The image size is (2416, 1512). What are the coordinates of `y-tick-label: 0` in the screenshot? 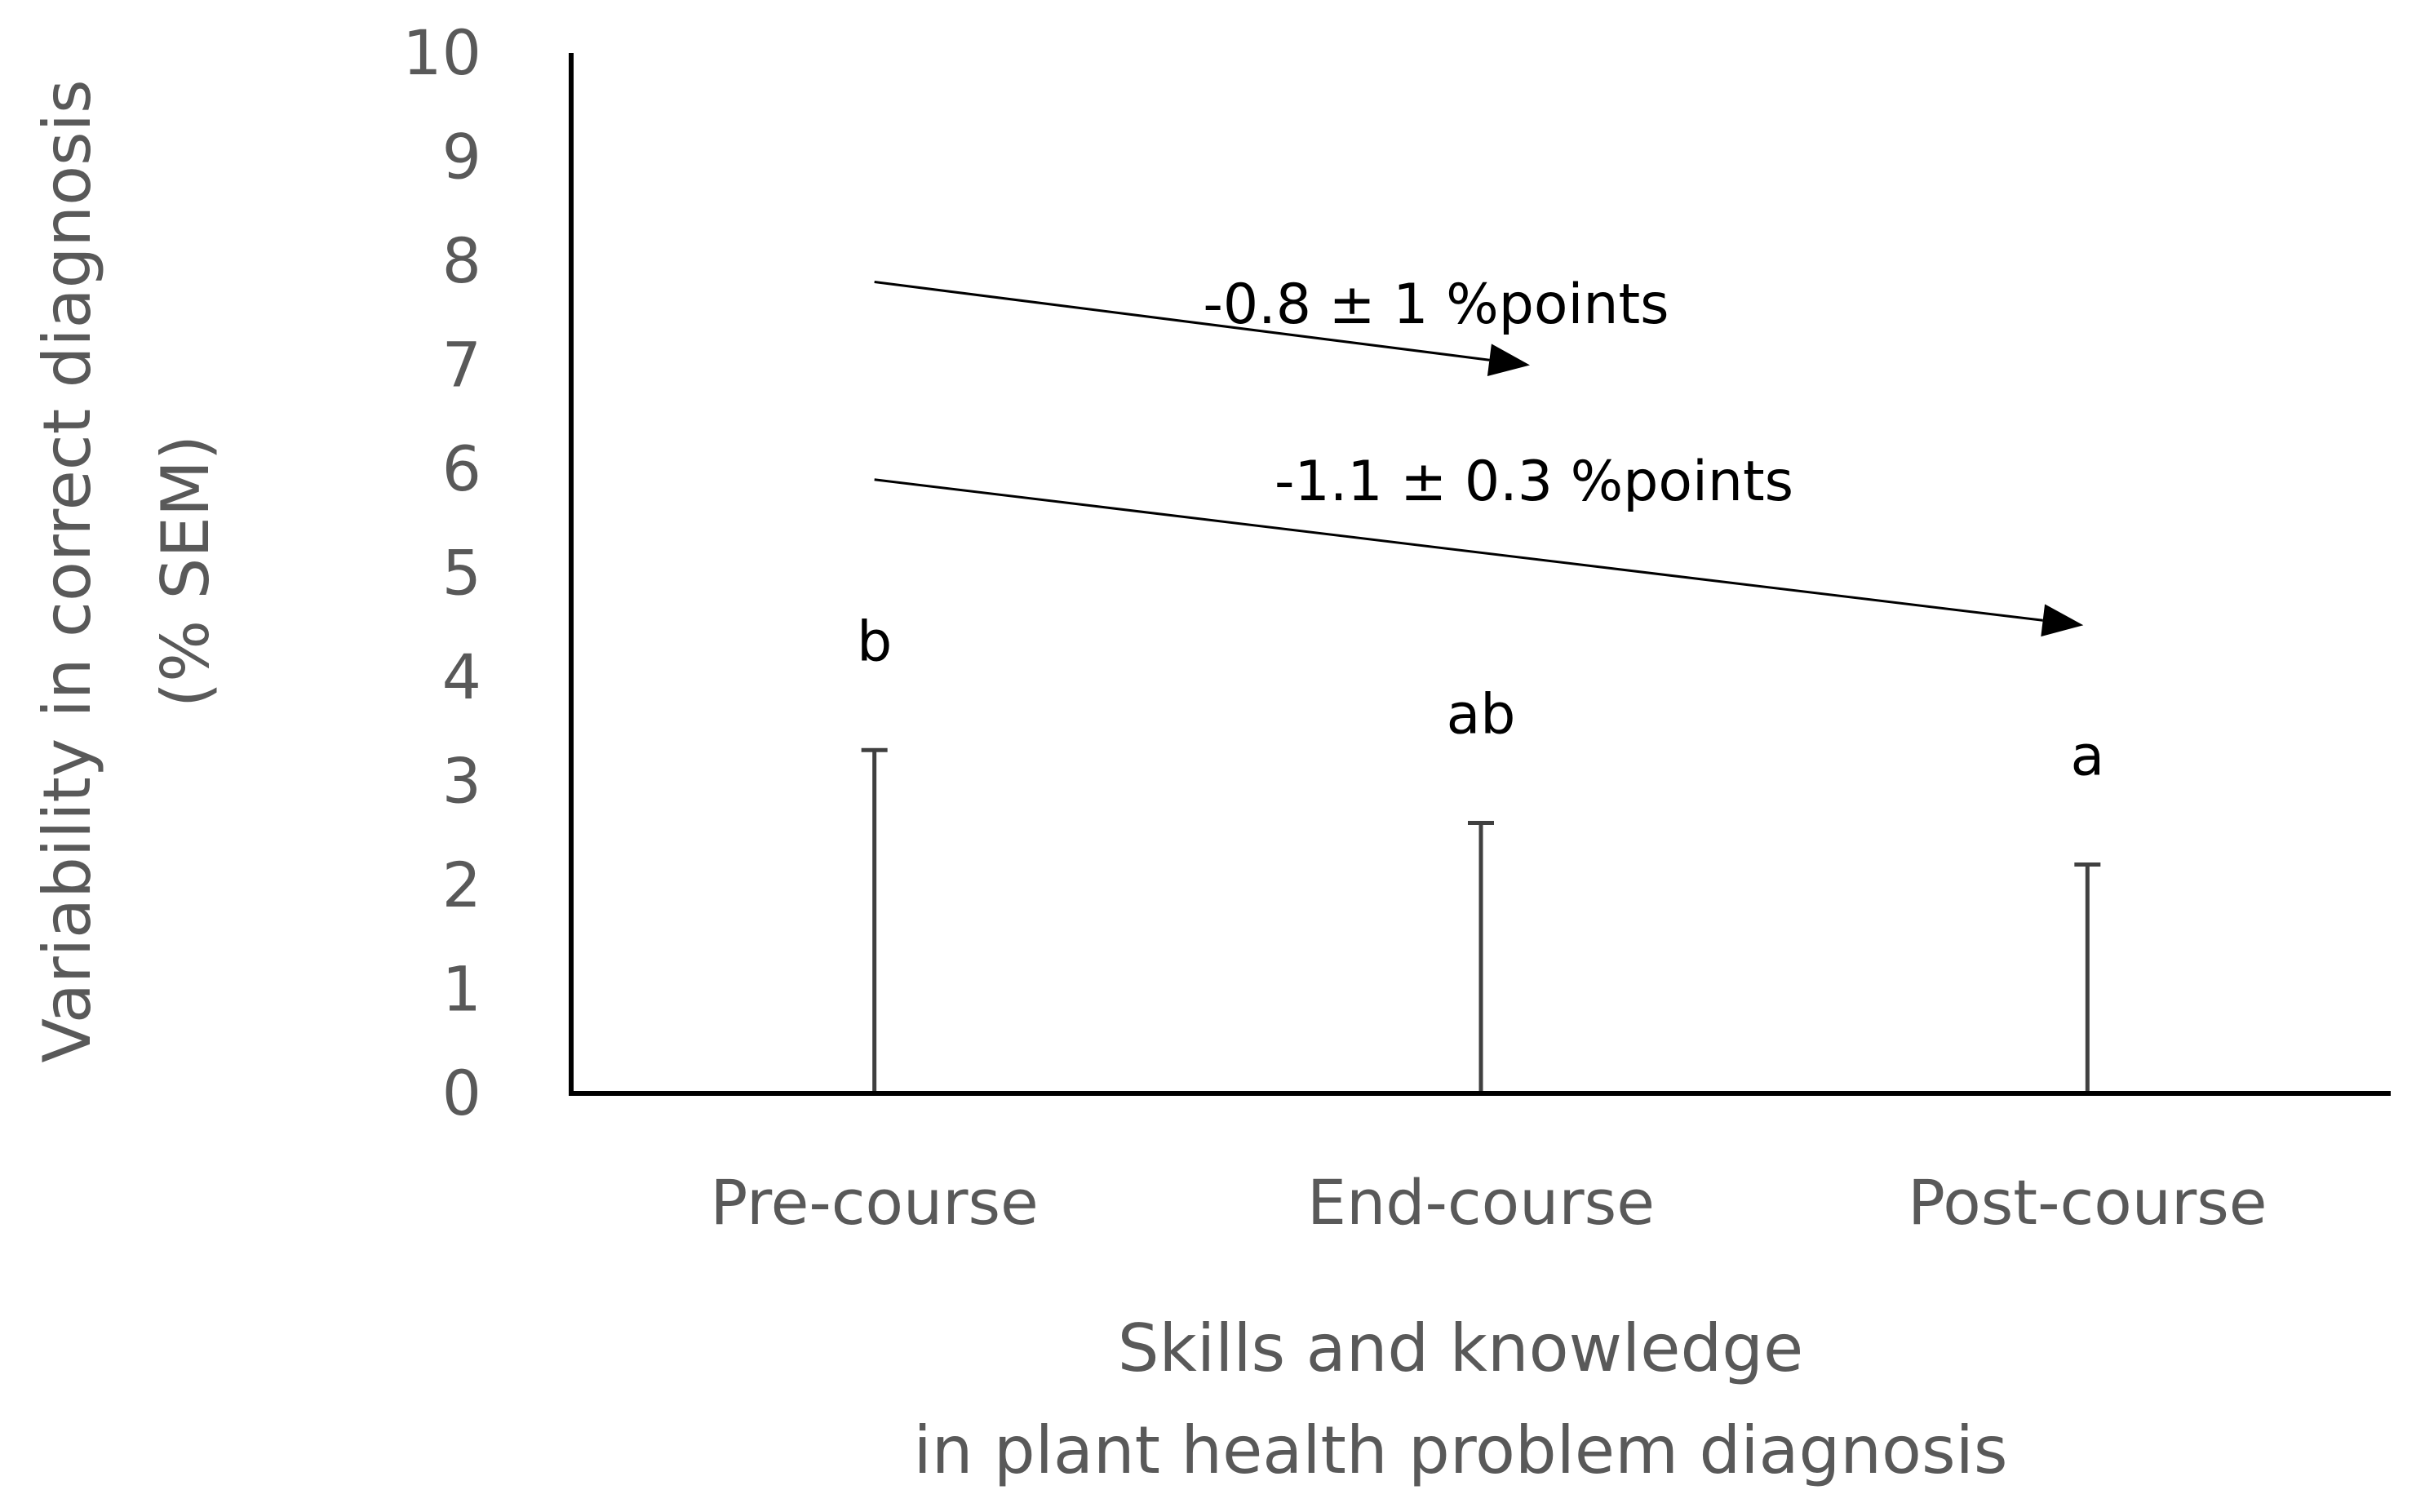 It's located at (462, 1093).